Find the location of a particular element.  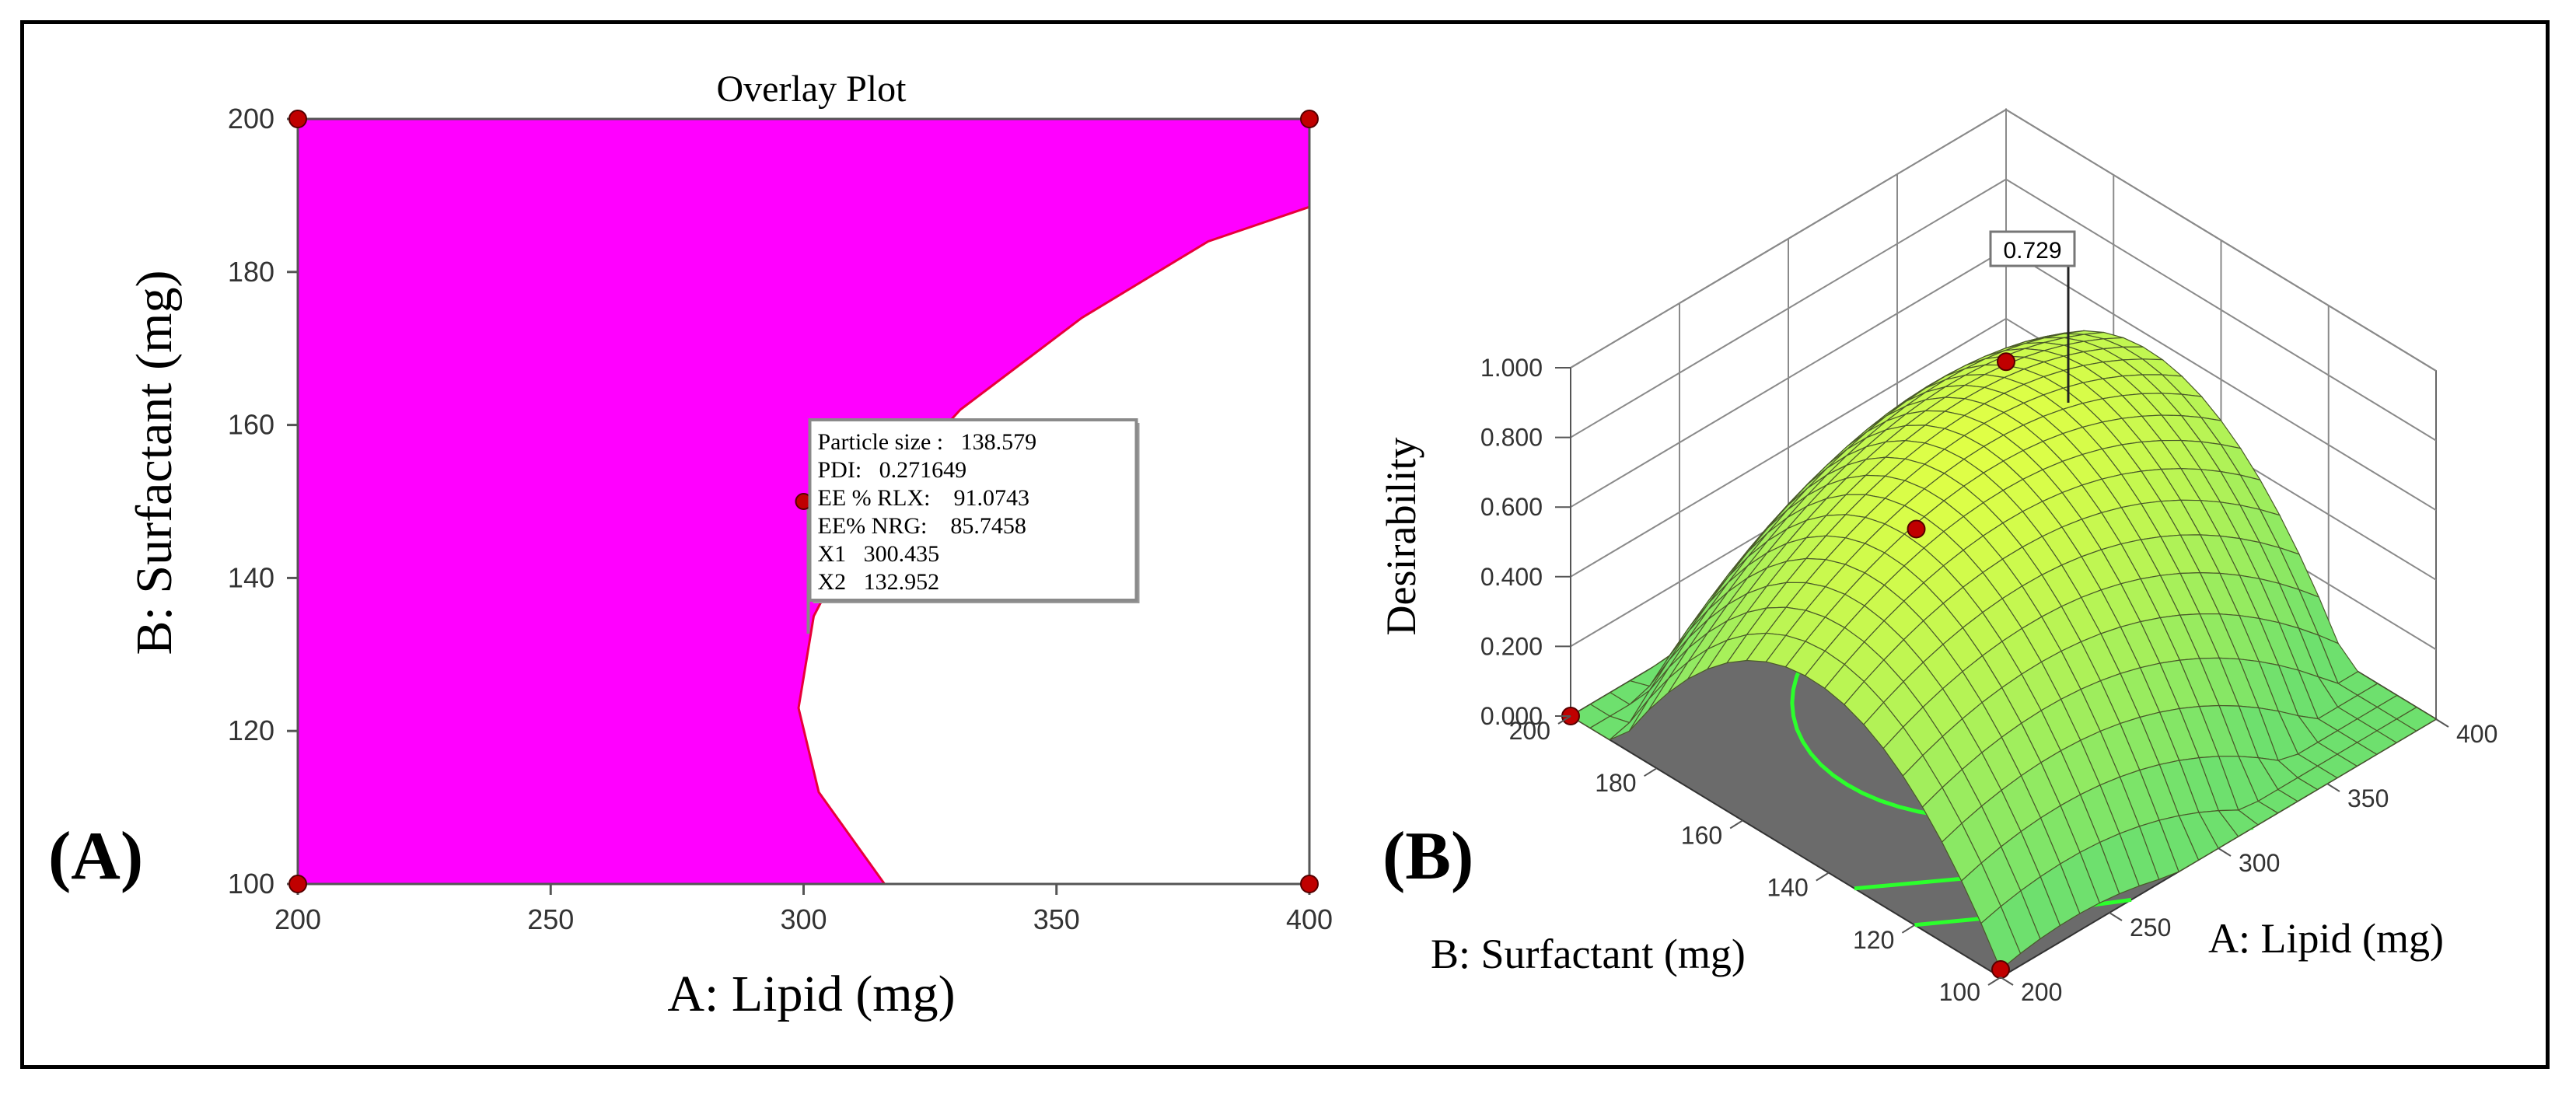

flag-line-1: PDI: 0.271649 is located at coordinates (892, 470).